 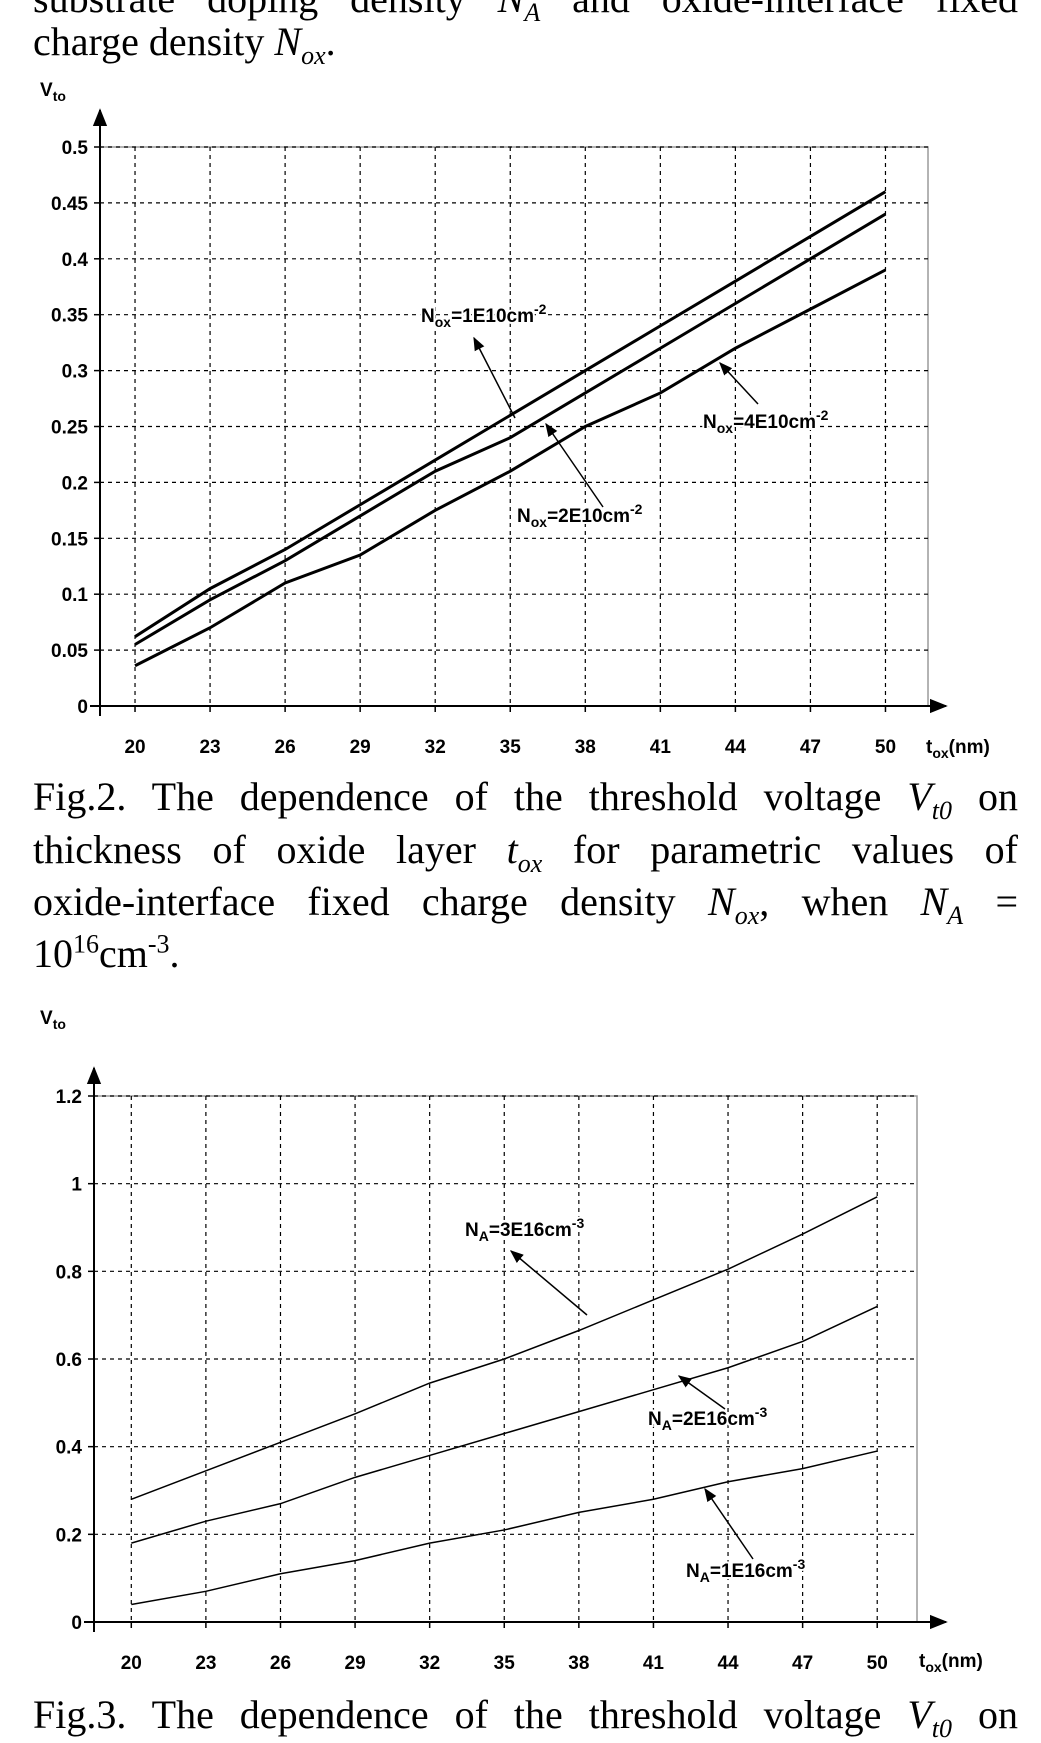 I want to click on x-axis-label-part: (nm), so click(x=969, y=747).